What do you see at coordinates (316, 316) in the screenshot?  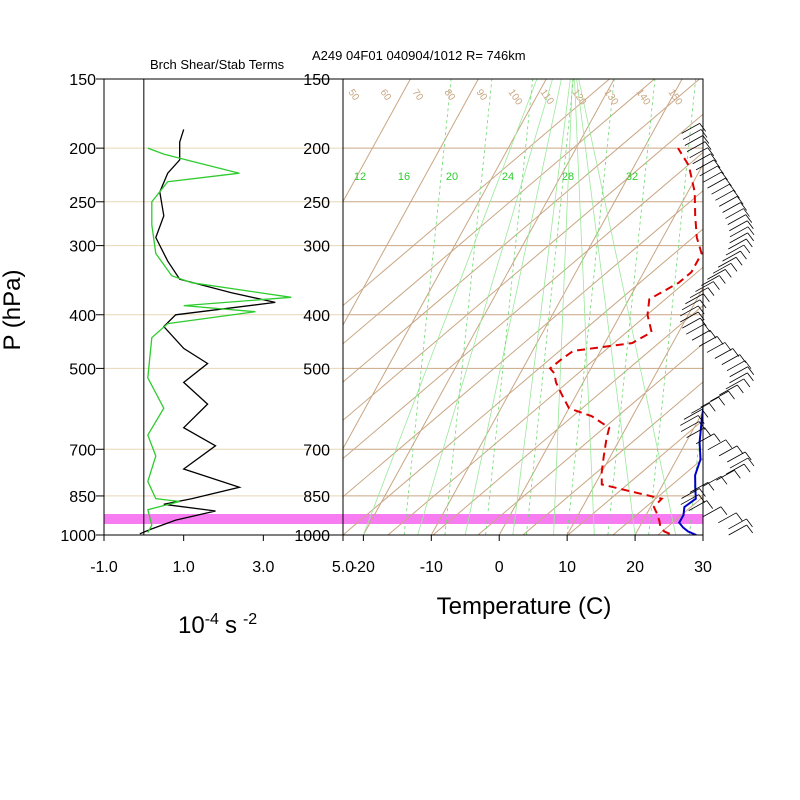 I see `right-ytick-400: 400` at bounding box center [316, 316].